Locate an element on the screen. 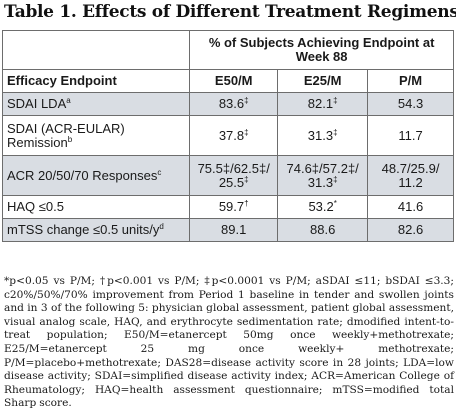 Image resolution: width=456 pixels, height=419 pixels. endpoint-cell: SDAI (ACR-EULAR) Remissionb is located at coordinates (96, 135).